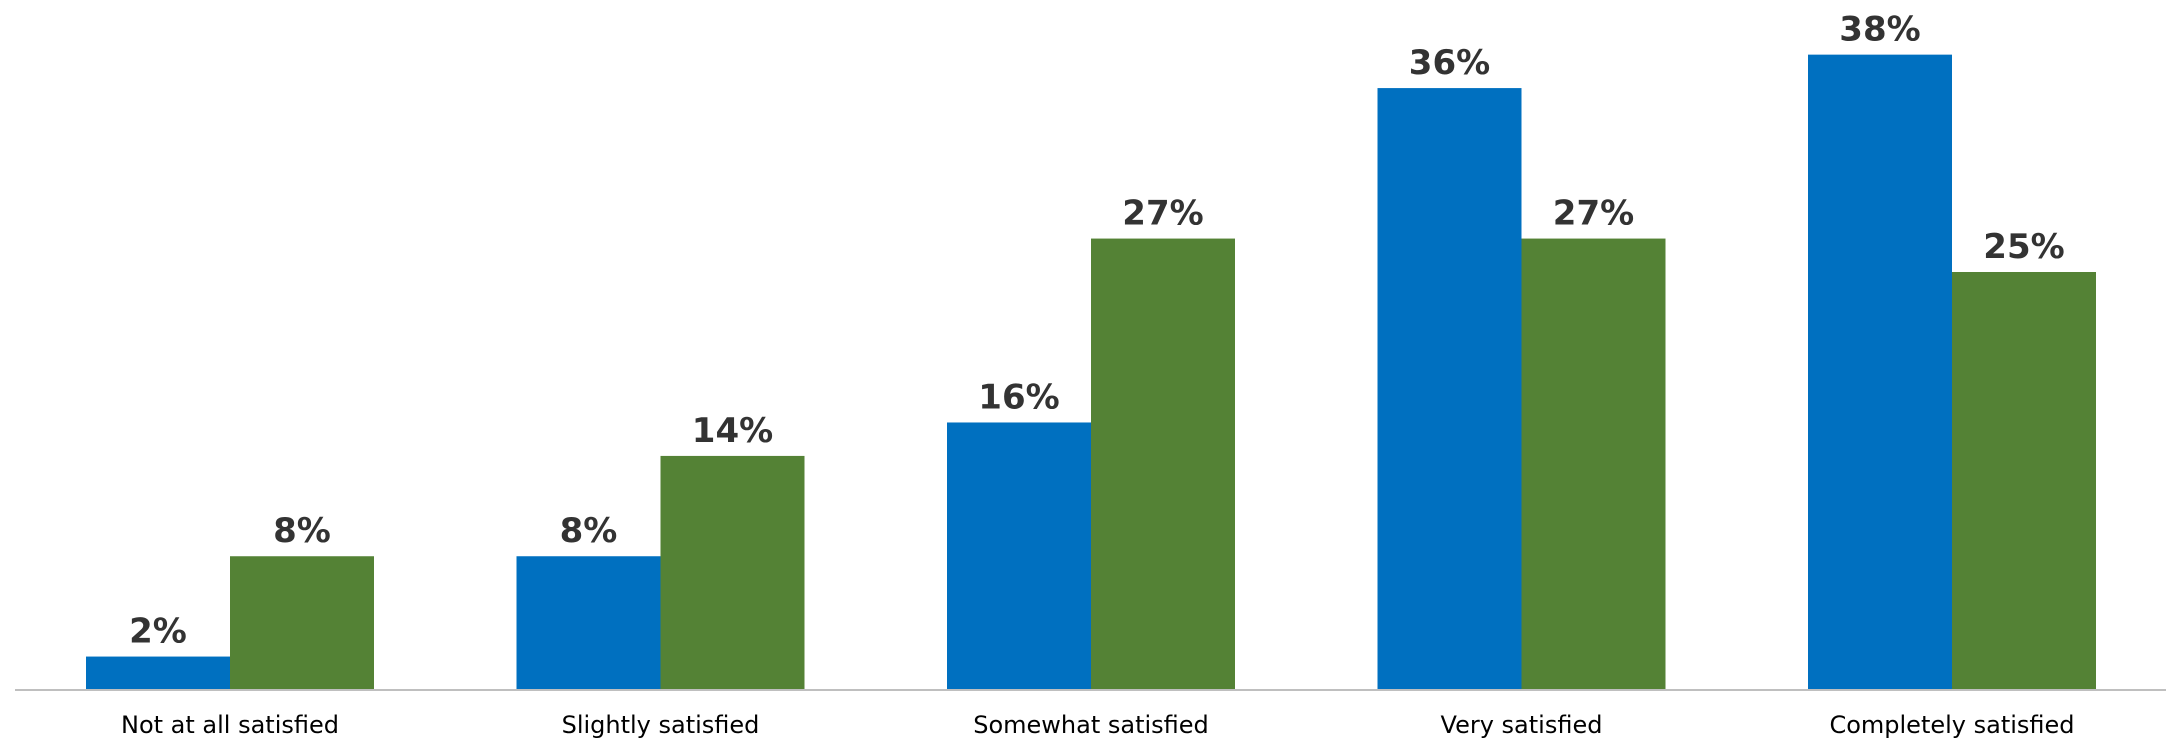 The width and height of the screenshot is (2166, 741). I want to click on value-label-series2-4: 27%, so click(1593, 214).